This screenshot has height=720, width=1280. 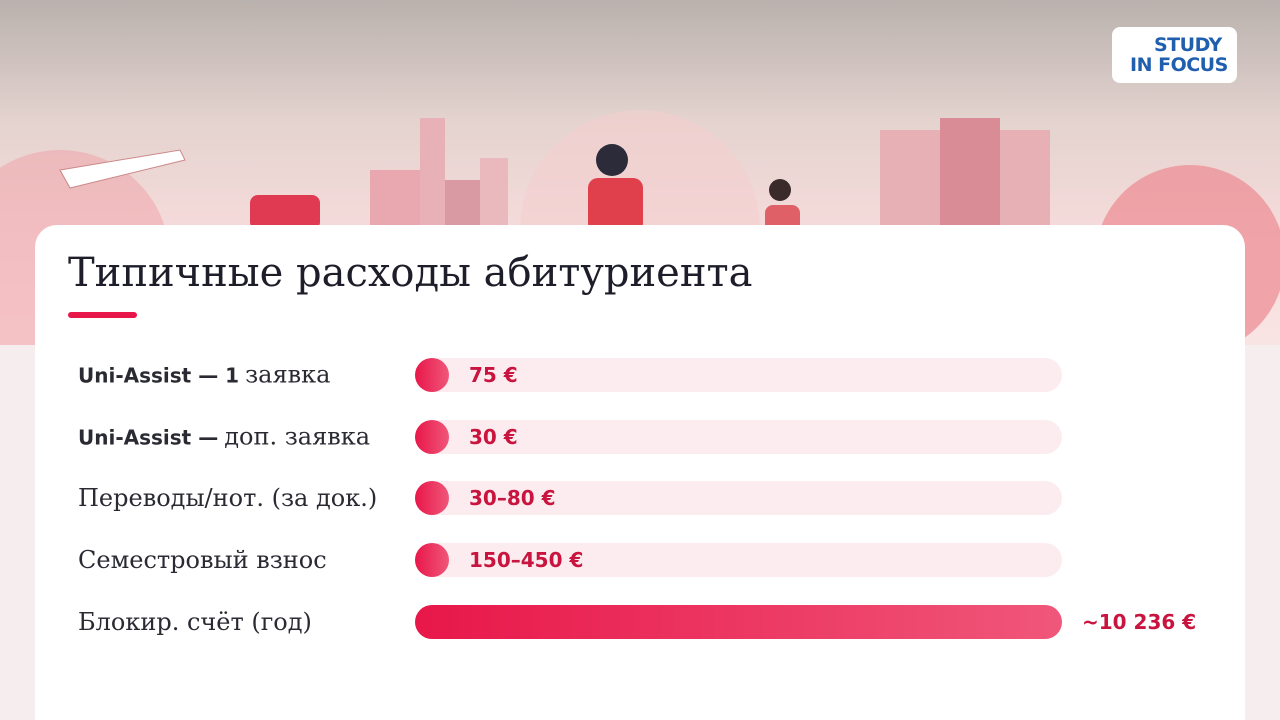 I want to click on cost-row: Семестровый взнос 150–450 €, so click(x=640, y=560).